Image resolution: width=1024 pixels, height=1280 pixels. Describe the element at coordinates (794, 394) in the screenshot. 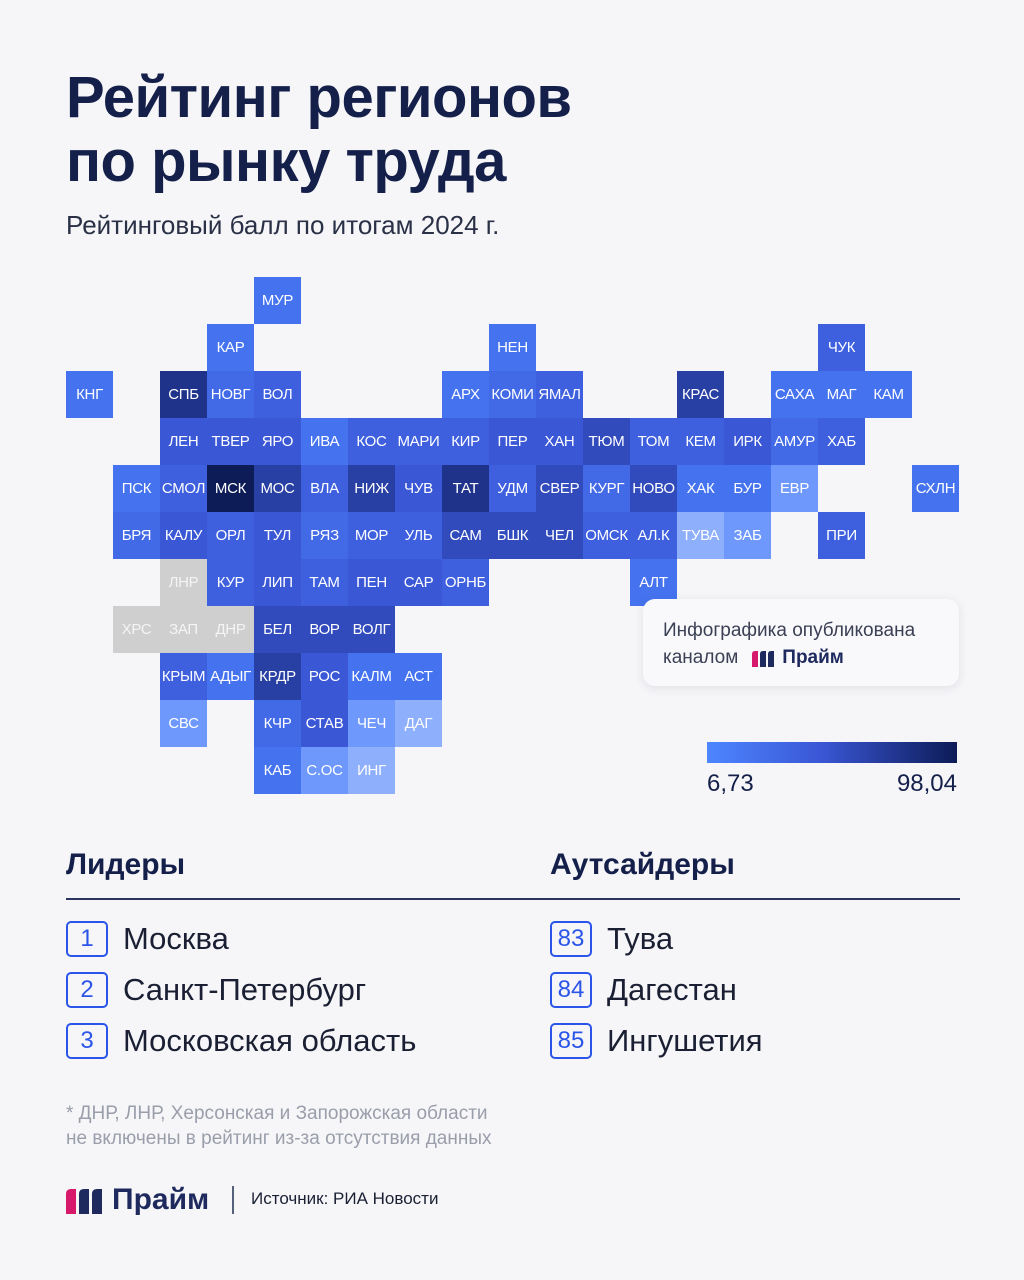

I see `region-tile: САХА` at that location.